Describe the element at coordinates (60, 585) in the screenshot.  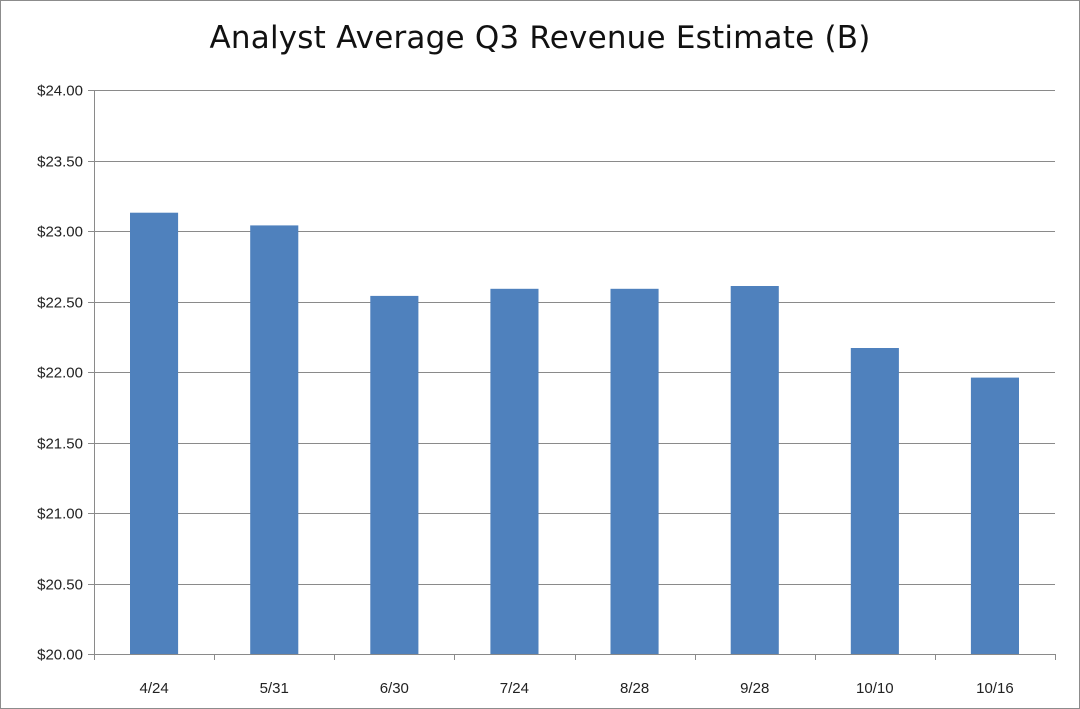
I see `y-tick-label: $20.50` at that location.